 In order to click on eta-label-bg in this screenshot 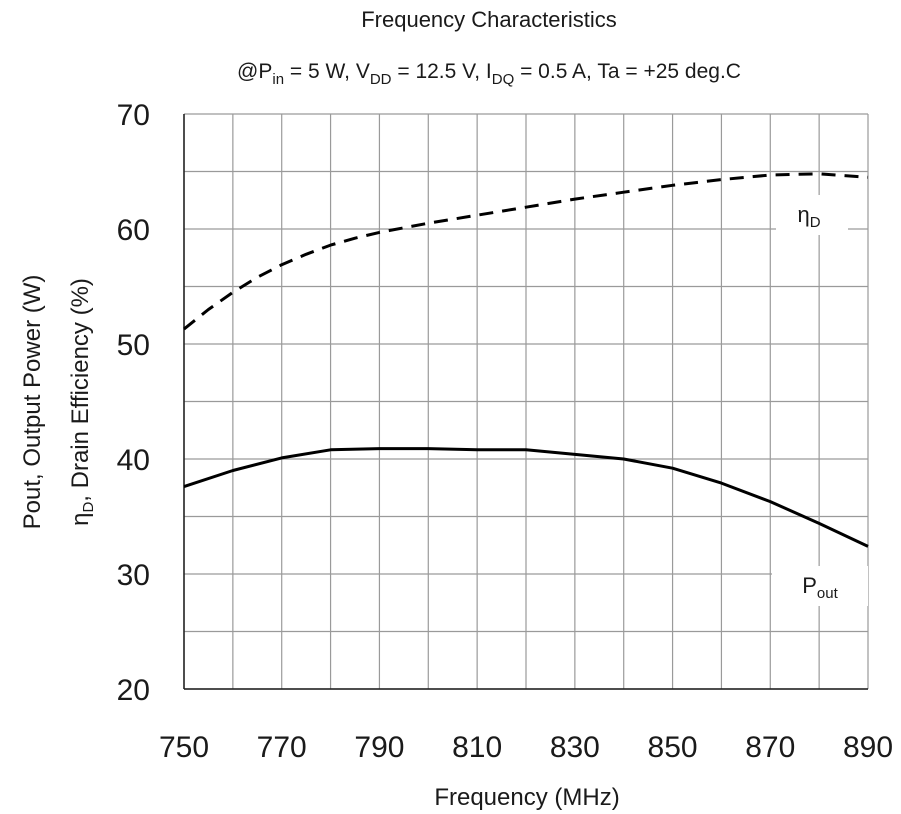, I will do `click(812, 215)`.